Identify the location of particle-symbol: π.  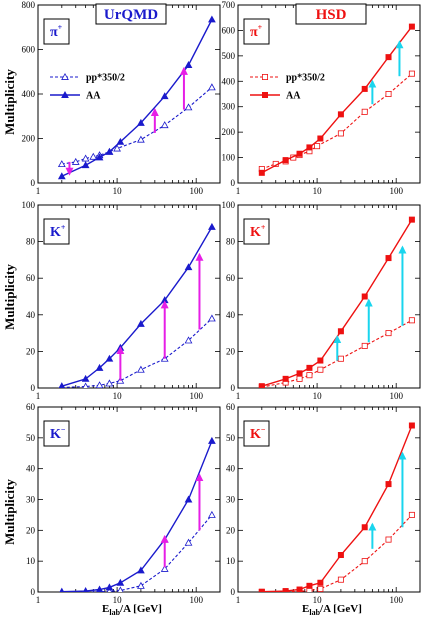
(254, 32).